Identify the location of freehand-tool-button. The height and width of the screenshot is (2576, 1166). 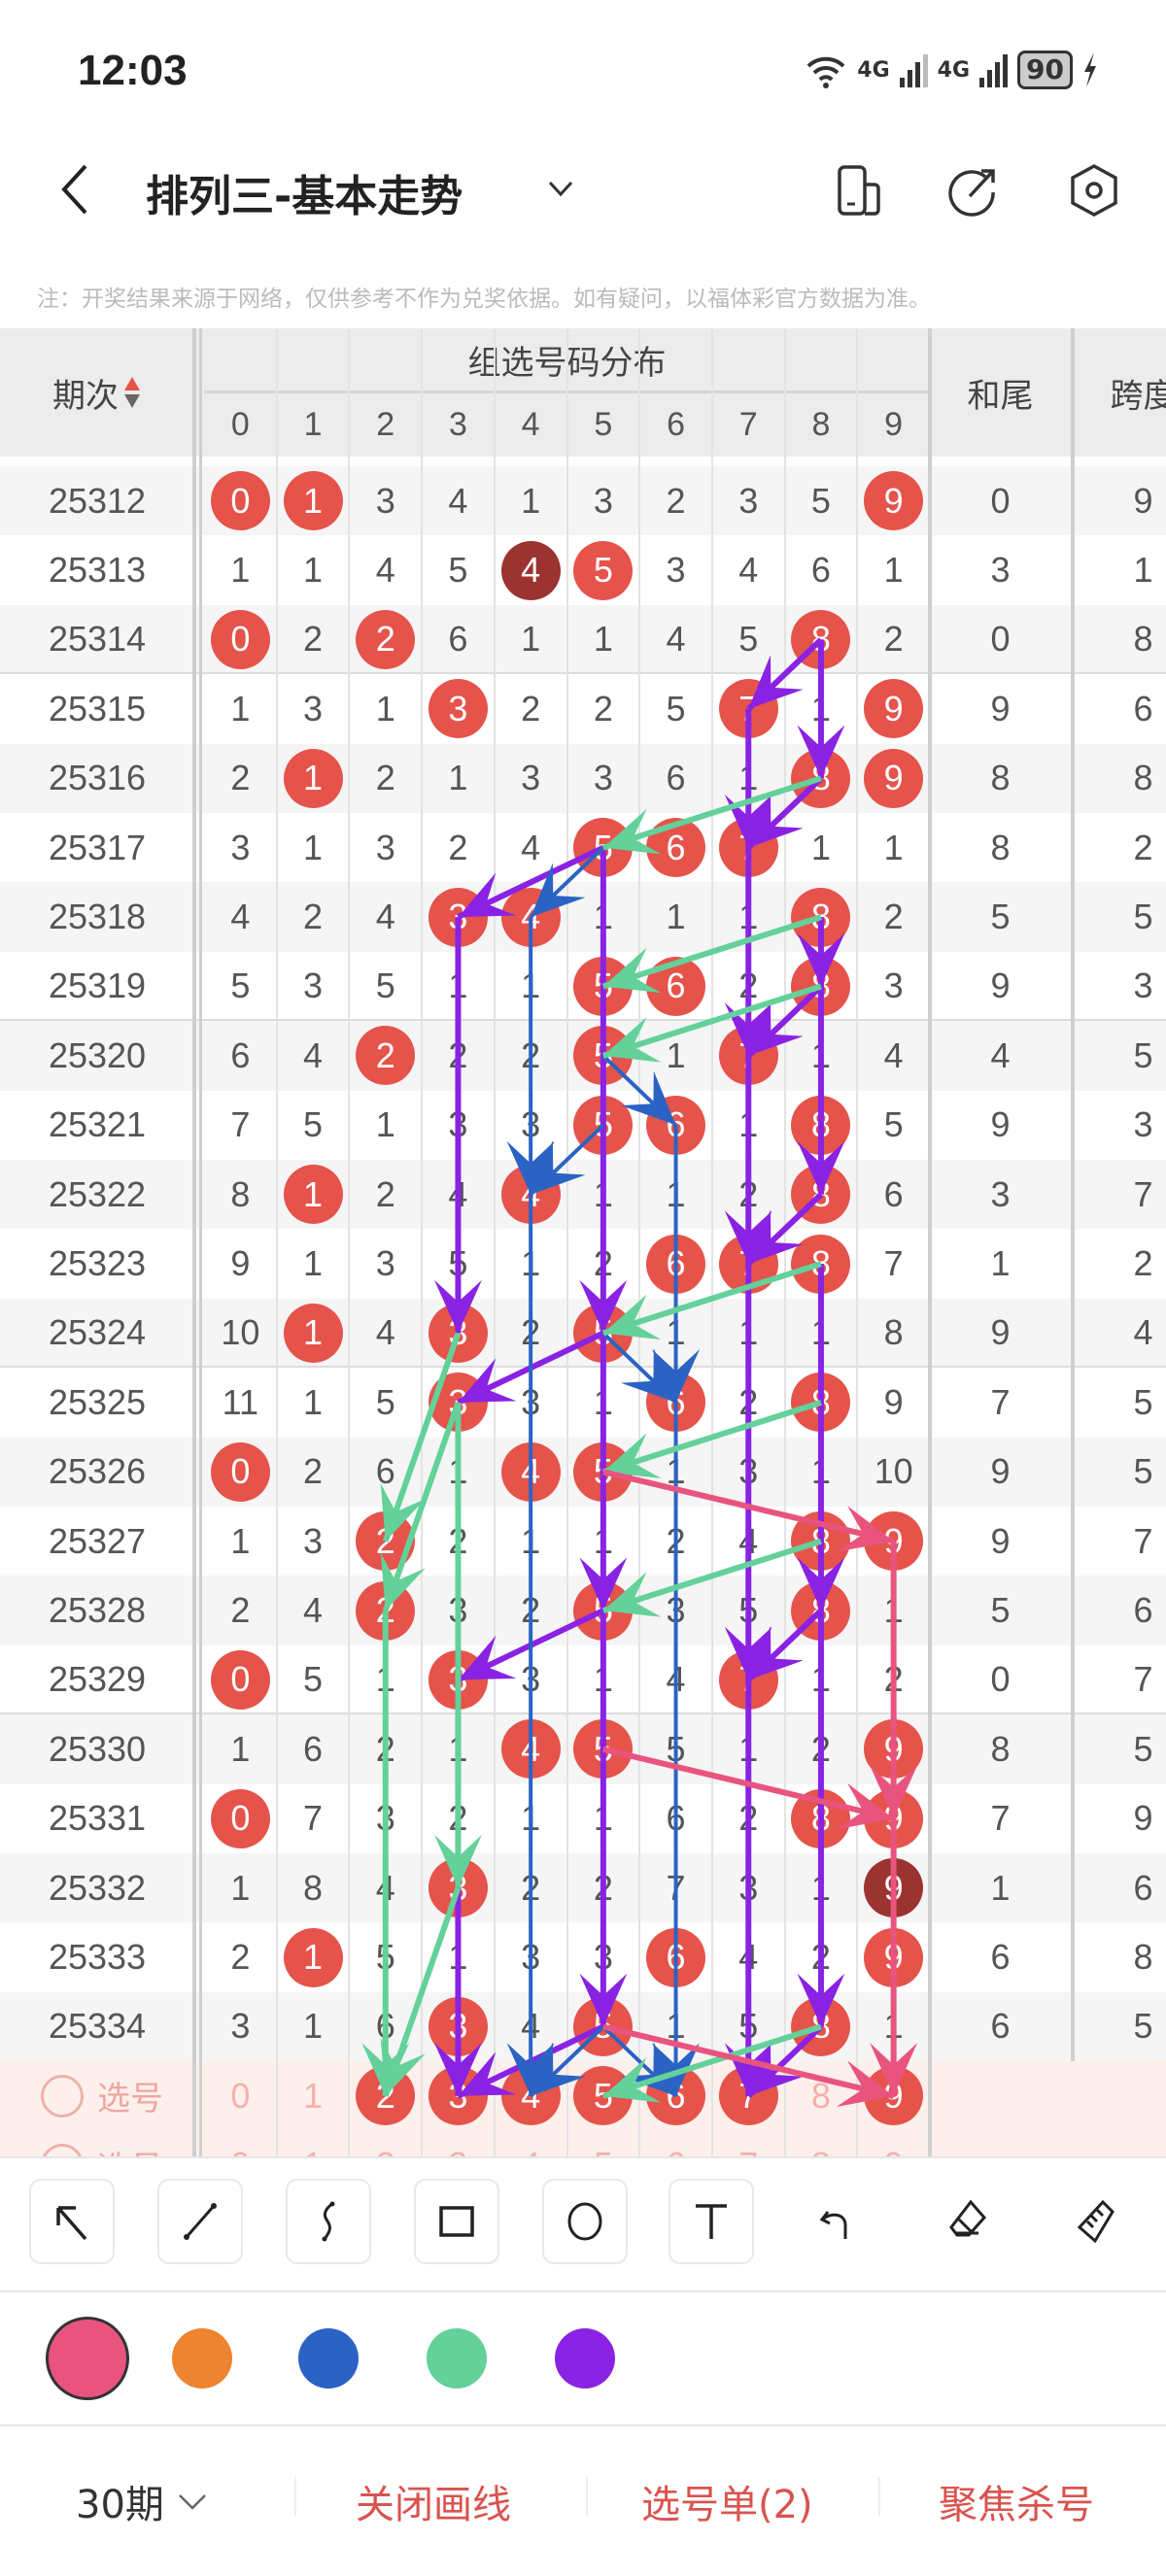
(328, 2221).